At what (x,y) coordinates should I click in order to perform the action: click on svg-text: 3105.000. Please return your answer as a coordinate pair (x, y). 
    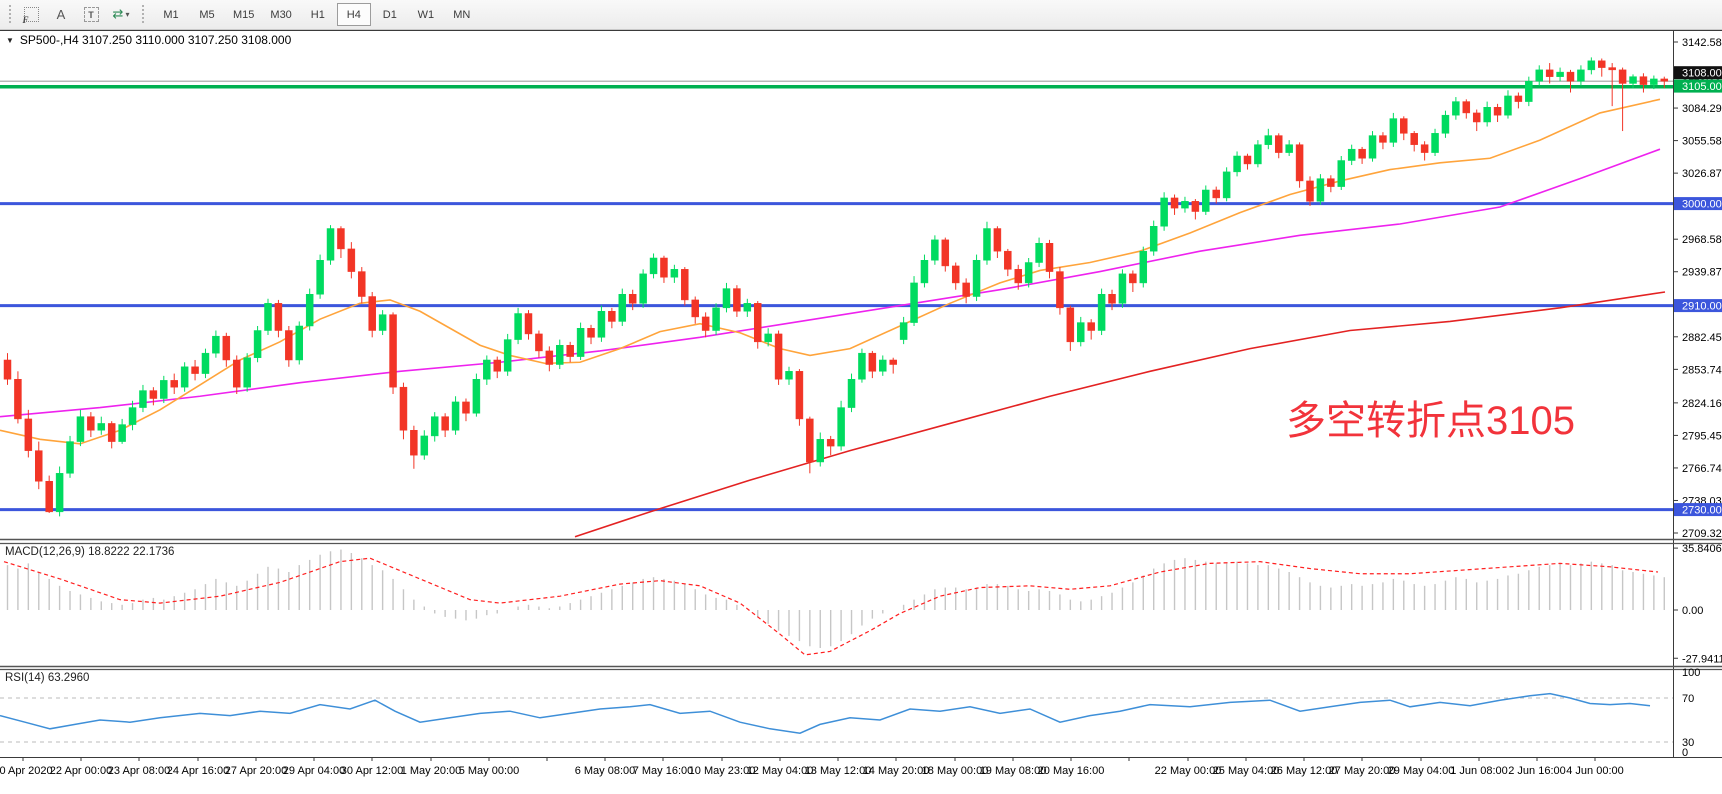
    Looking at the image, I should click on (1702, 87).